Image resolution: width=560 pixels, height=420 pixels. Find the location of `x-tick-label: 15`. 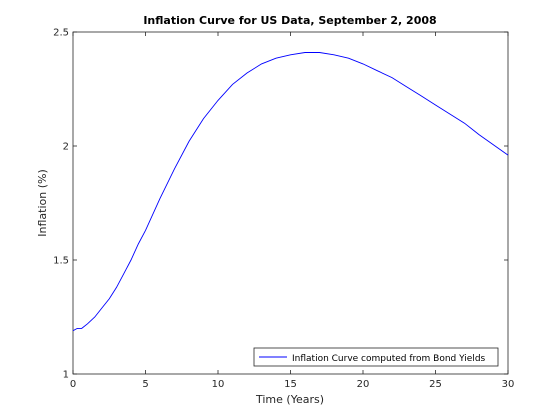

x-tick-label: 15 is located at coordinates (290, 384).